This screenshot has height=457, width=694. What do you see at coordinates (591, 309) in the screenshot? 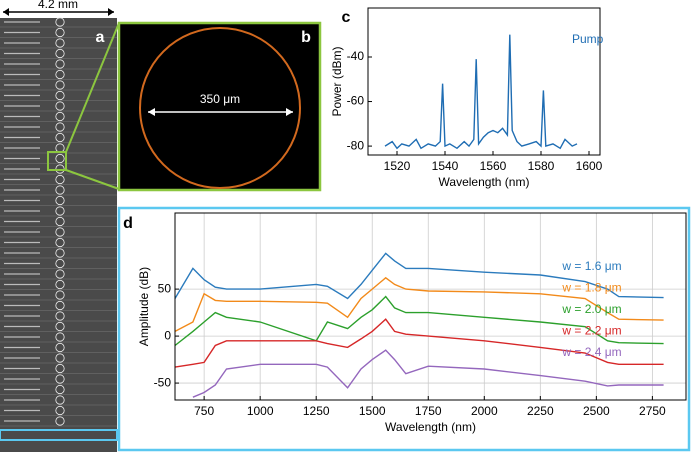
I see `series-label: w = 2.0 μm` at bounding box center [591, 309].